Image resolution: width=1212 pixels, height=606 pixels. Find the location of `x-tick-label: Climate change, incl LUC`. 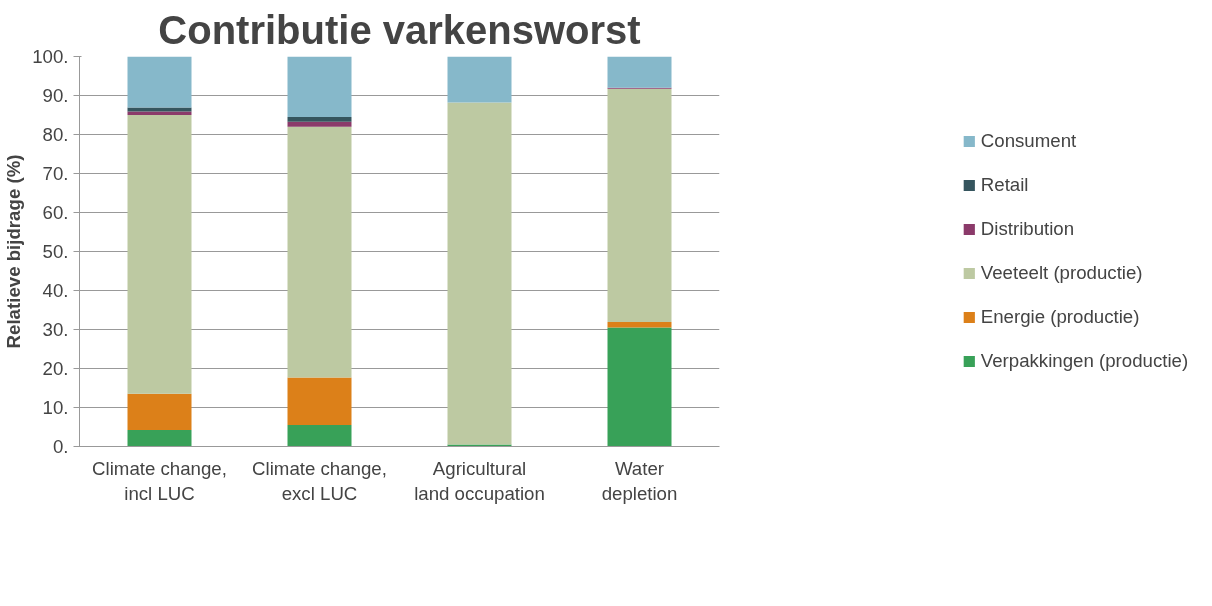

x-tick-label: Climate change, incl LUC is located at coordinates (159, 480).